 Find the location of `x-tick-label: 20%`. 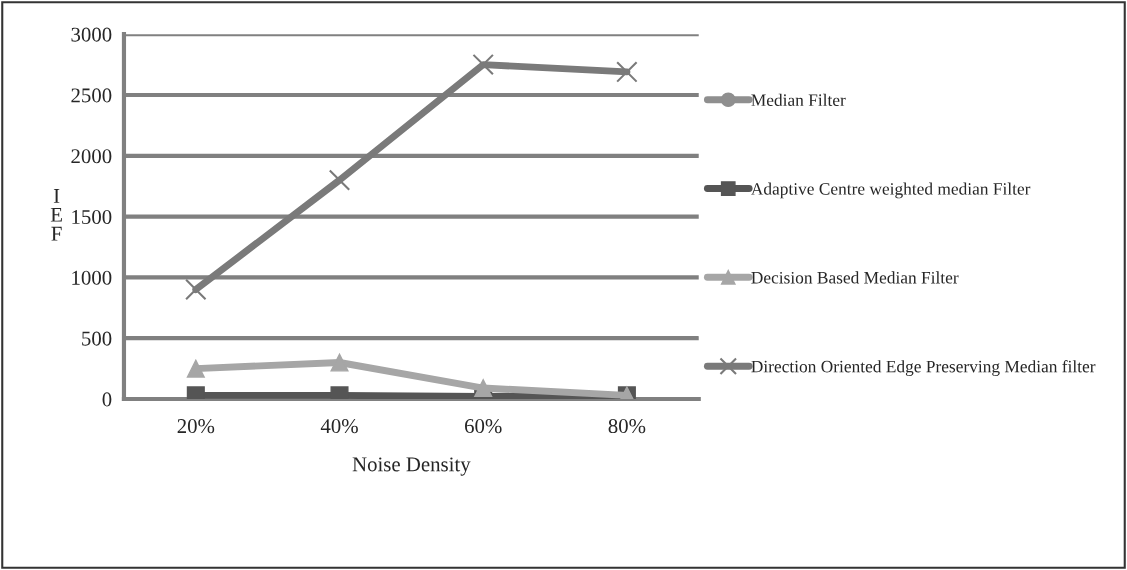

x-tick-label: 20% is located at coordinates (196, 426).